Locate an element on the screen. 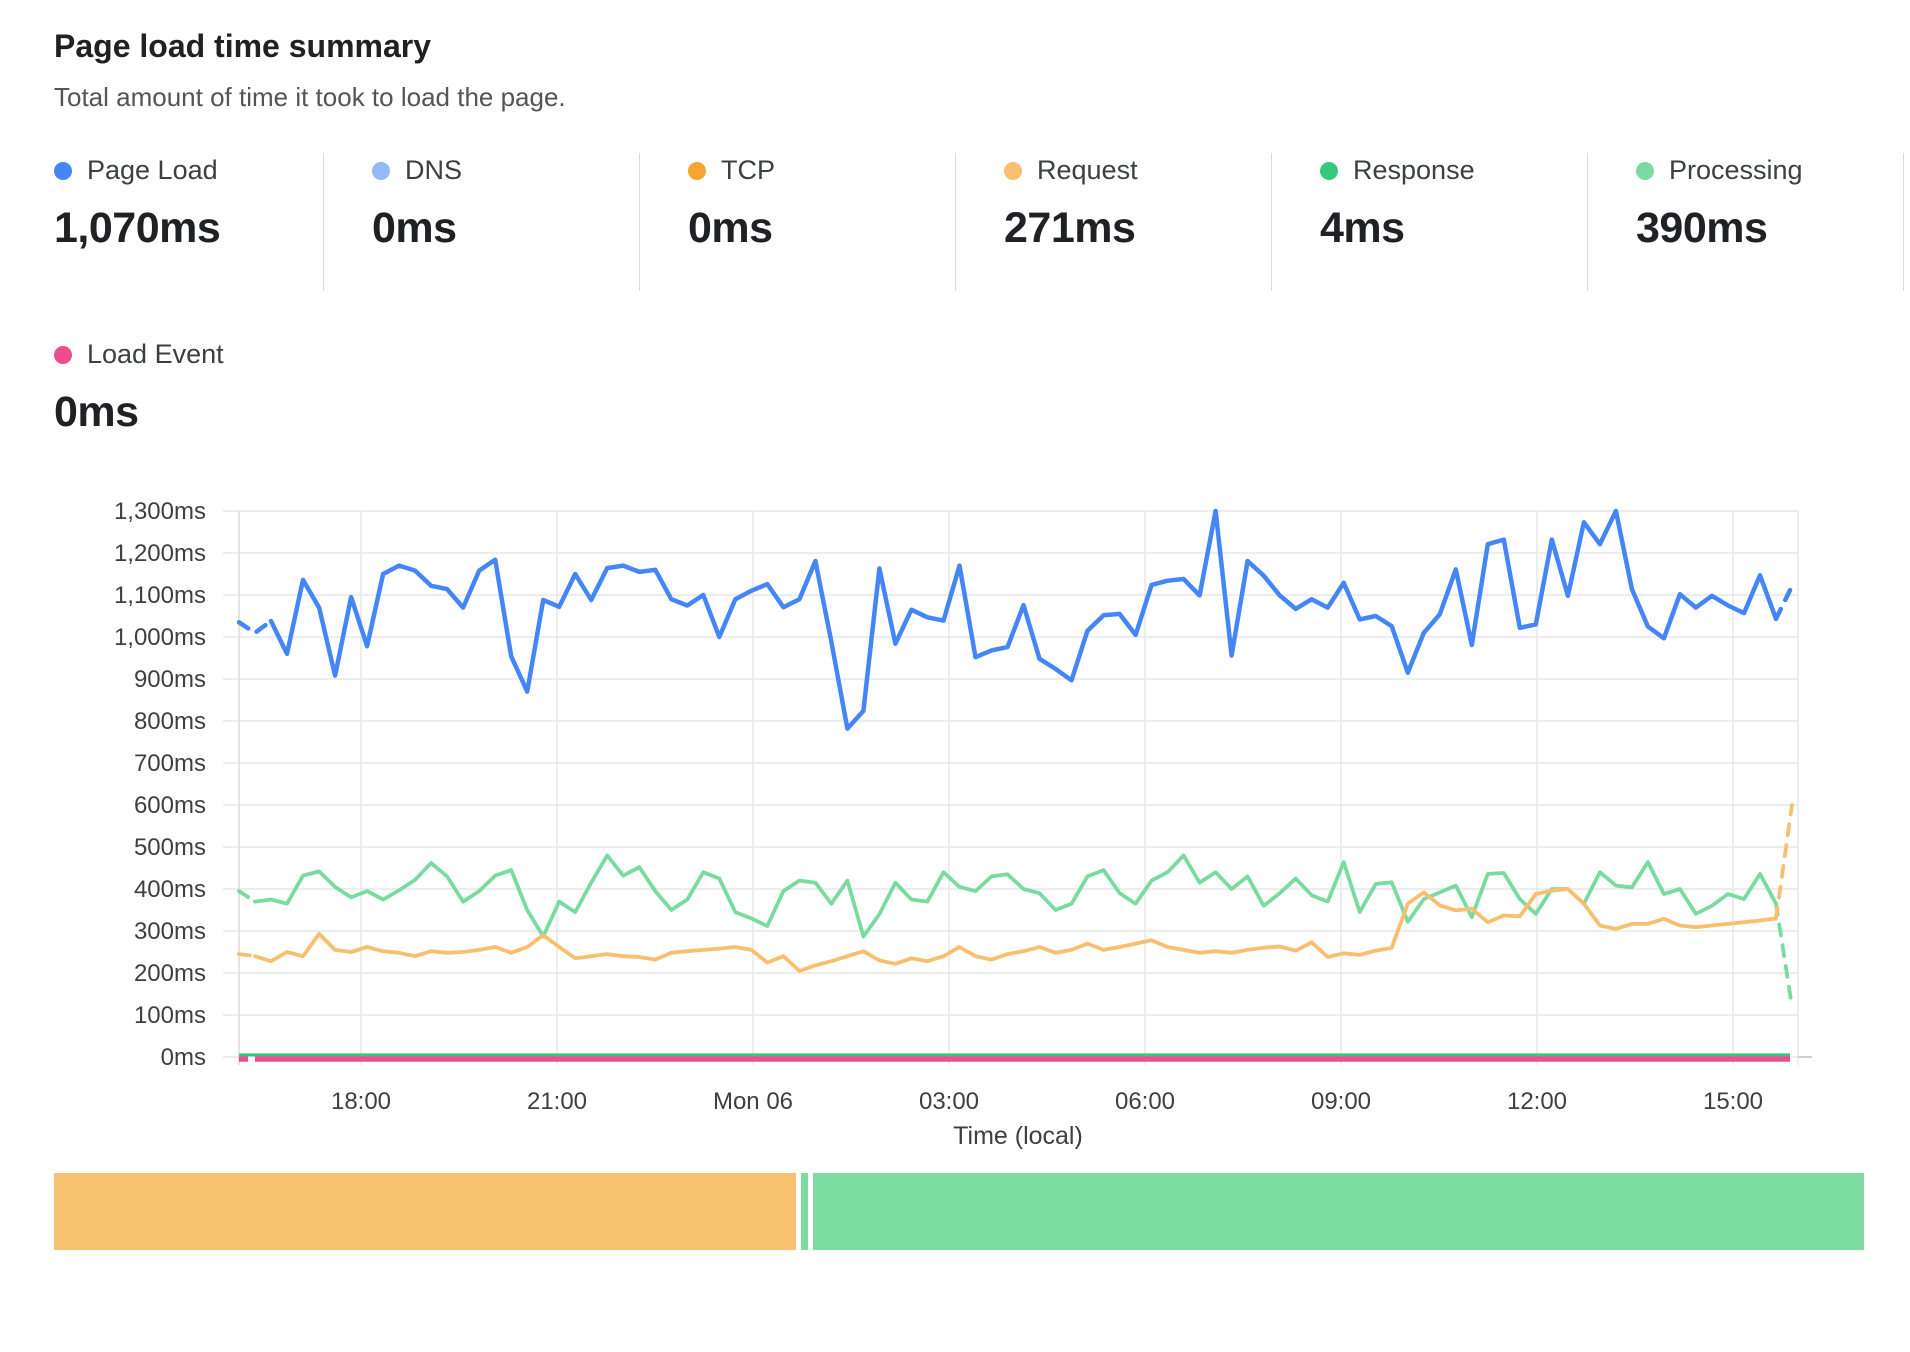  request-legend-dot-icon is located at coordinates (1013, 170).